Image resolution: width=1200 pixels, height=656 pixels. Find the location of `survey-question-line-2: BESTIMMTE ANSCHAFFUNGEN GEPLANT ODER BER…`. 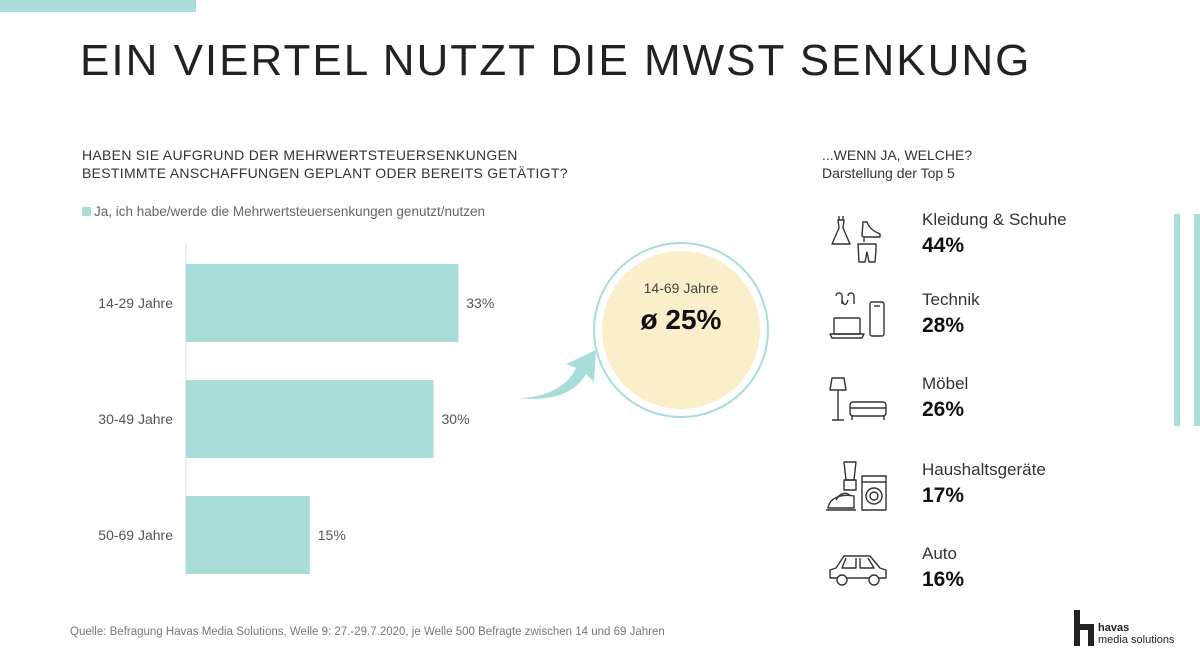

survey-question-line-2: BESTIMMTE ANSCHAFFUNGEN GEPLANT ODER BER… is located at coordinates (325, 173).